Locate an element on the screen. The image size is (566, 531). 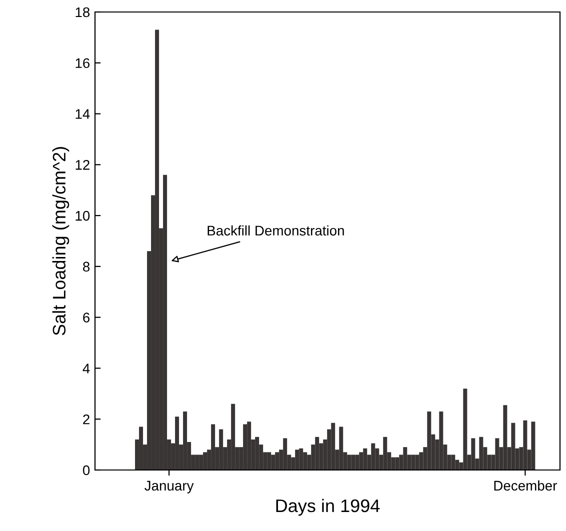
y-tick-label: 10 is located at coordinates (83, 215).